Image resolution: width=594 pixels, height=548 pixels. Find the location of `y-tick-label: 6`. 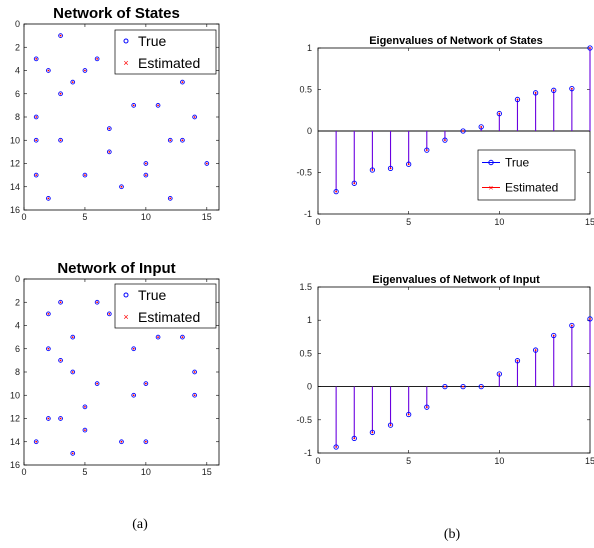

y-tick-label: 6 is located at coordinates (17, 349).